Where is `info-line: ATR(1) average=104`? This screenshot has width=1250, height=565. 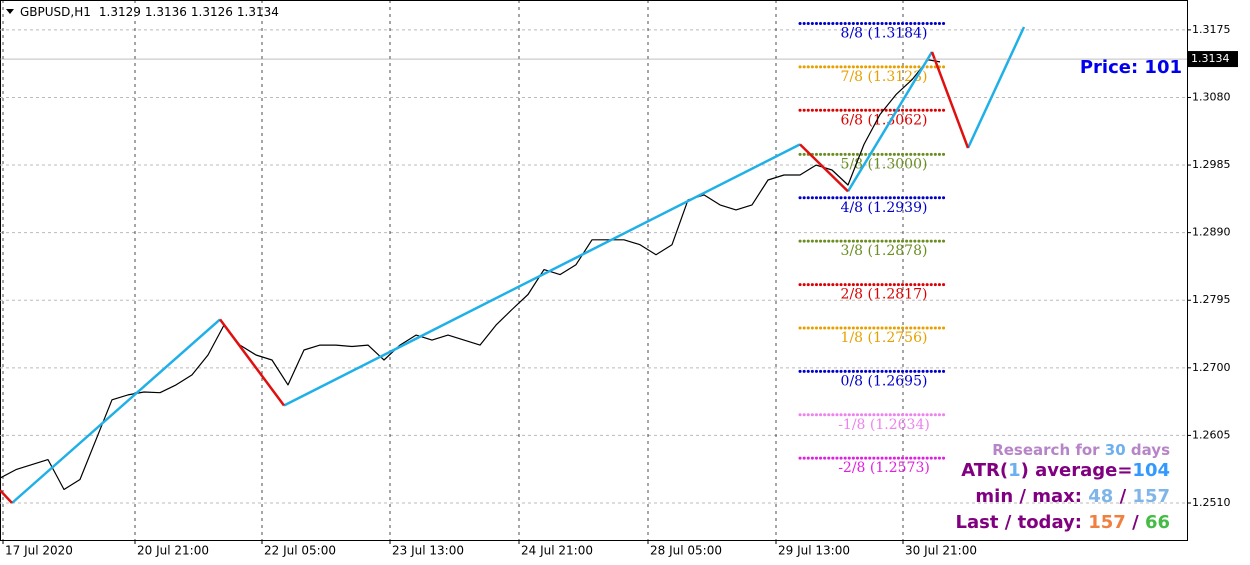
info-line: ATR(1) average=104 is located at coordinates (1065, 470).